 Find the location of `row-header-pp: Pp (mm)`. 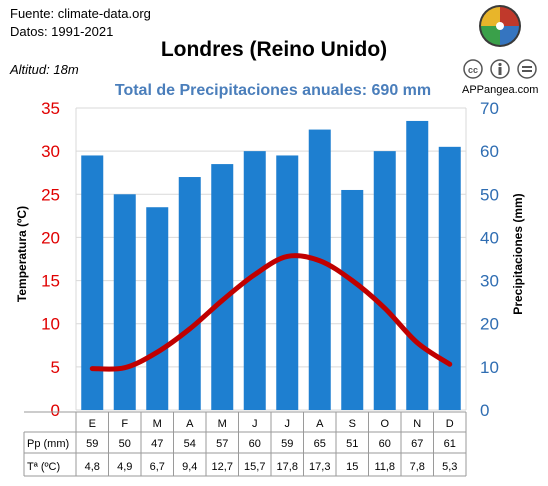

row-header-pp: Pp (mm) is located at coordinates (48, 444).